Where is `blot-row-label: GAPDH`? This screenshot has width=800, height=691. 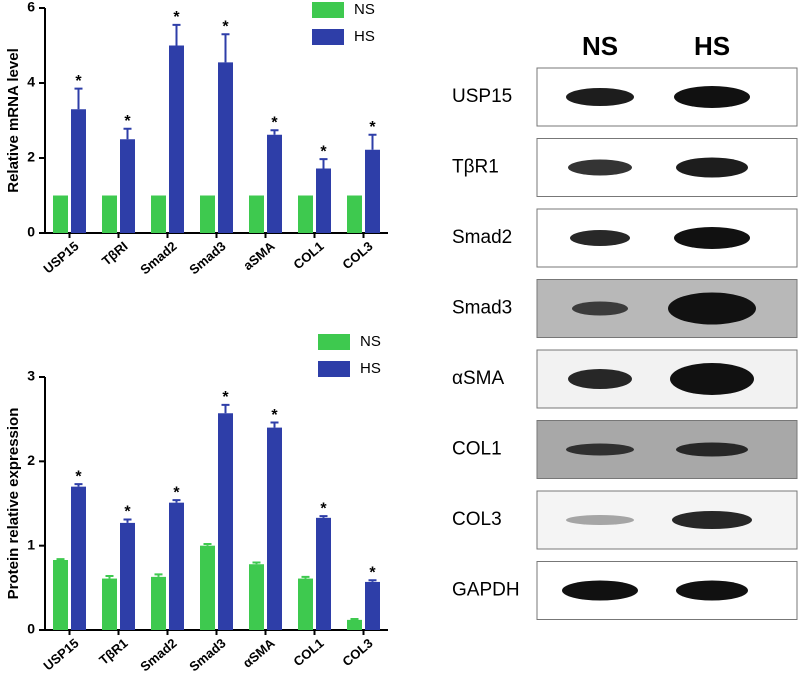 blot-row-label: GAPDH is located at coordinates (486, 590).